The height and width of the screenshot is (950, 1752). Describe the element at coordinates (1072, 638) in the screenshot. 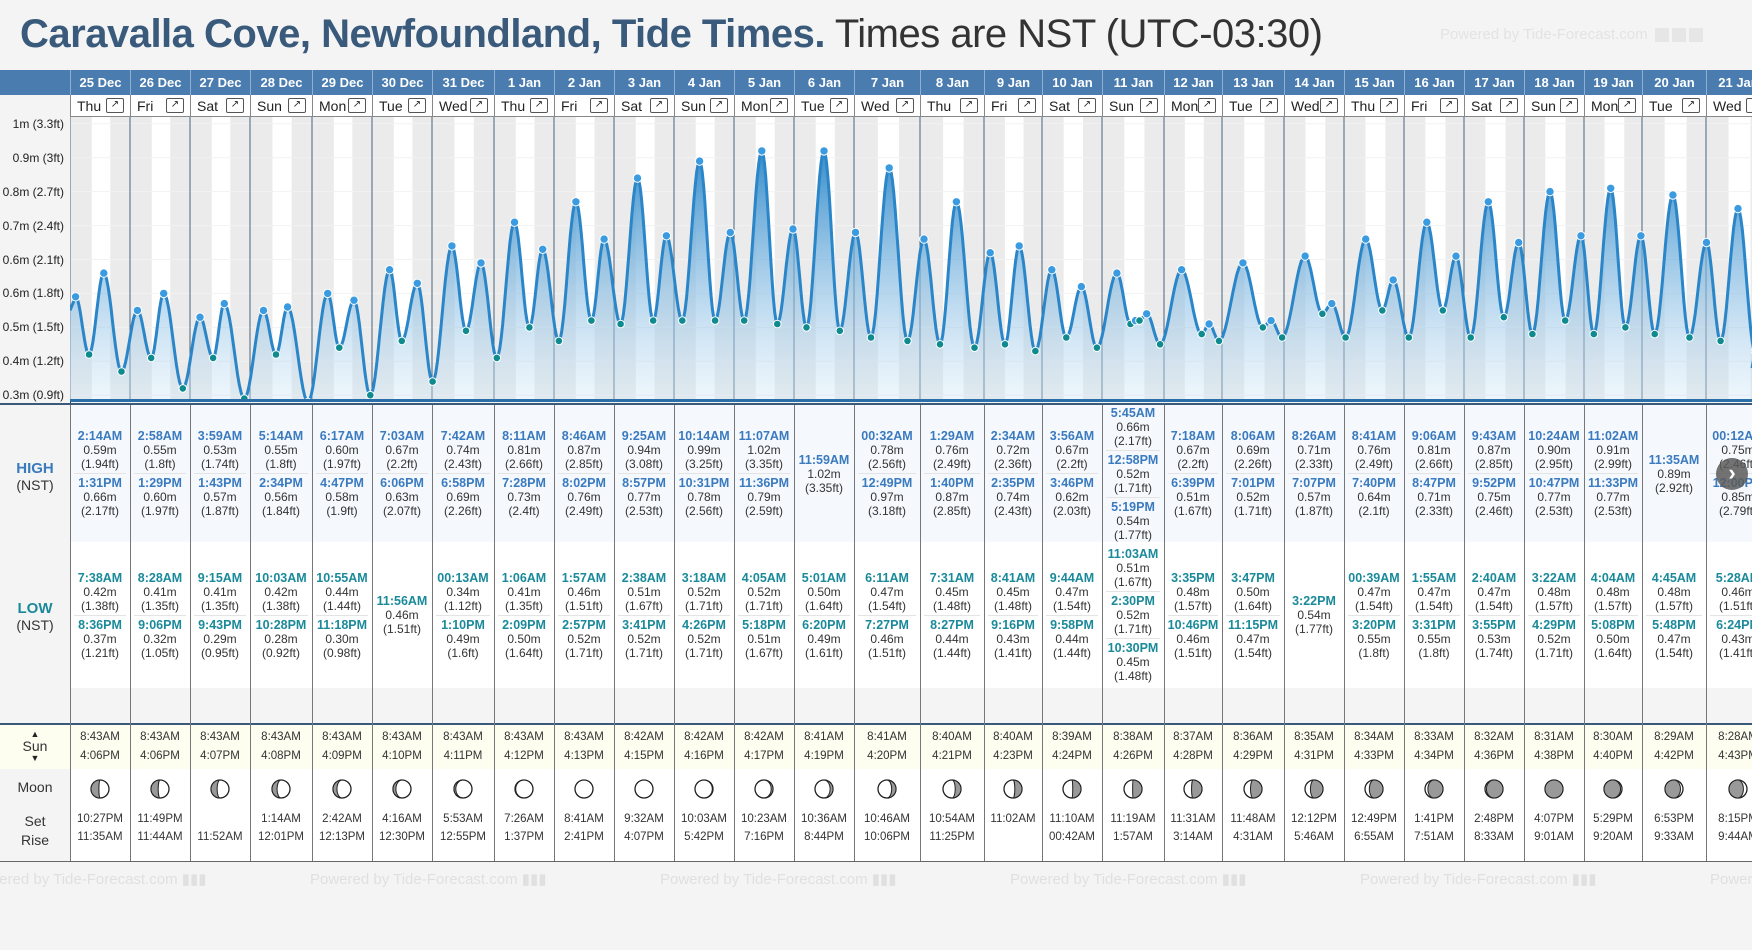

I see `low-tide-meters: 0.44m` at that location.